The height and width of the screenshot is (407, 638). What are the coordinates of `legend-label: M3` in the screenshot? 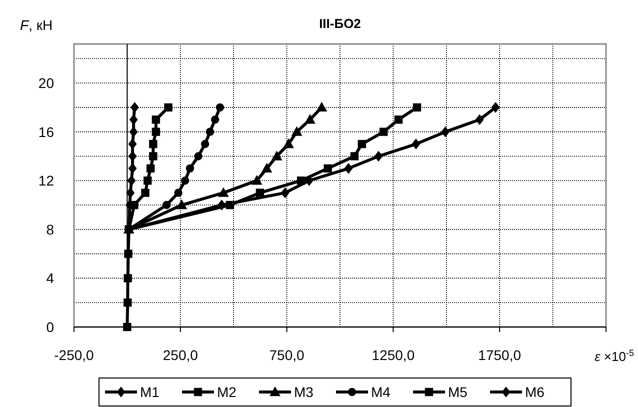 It's located at (304, 392).